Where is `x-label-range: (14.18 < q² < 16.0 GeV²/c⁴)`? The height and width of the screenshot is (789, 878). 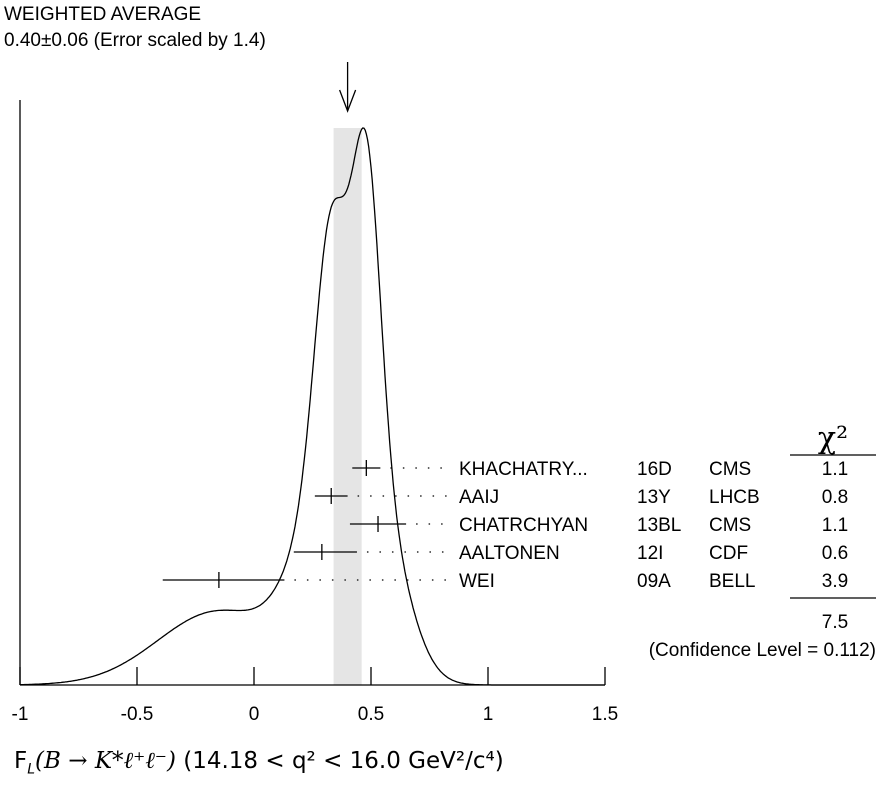 x-label-range: (14.18 < q² < 16.0 GeV²/c⁴) is located at coordinates (343, 761).